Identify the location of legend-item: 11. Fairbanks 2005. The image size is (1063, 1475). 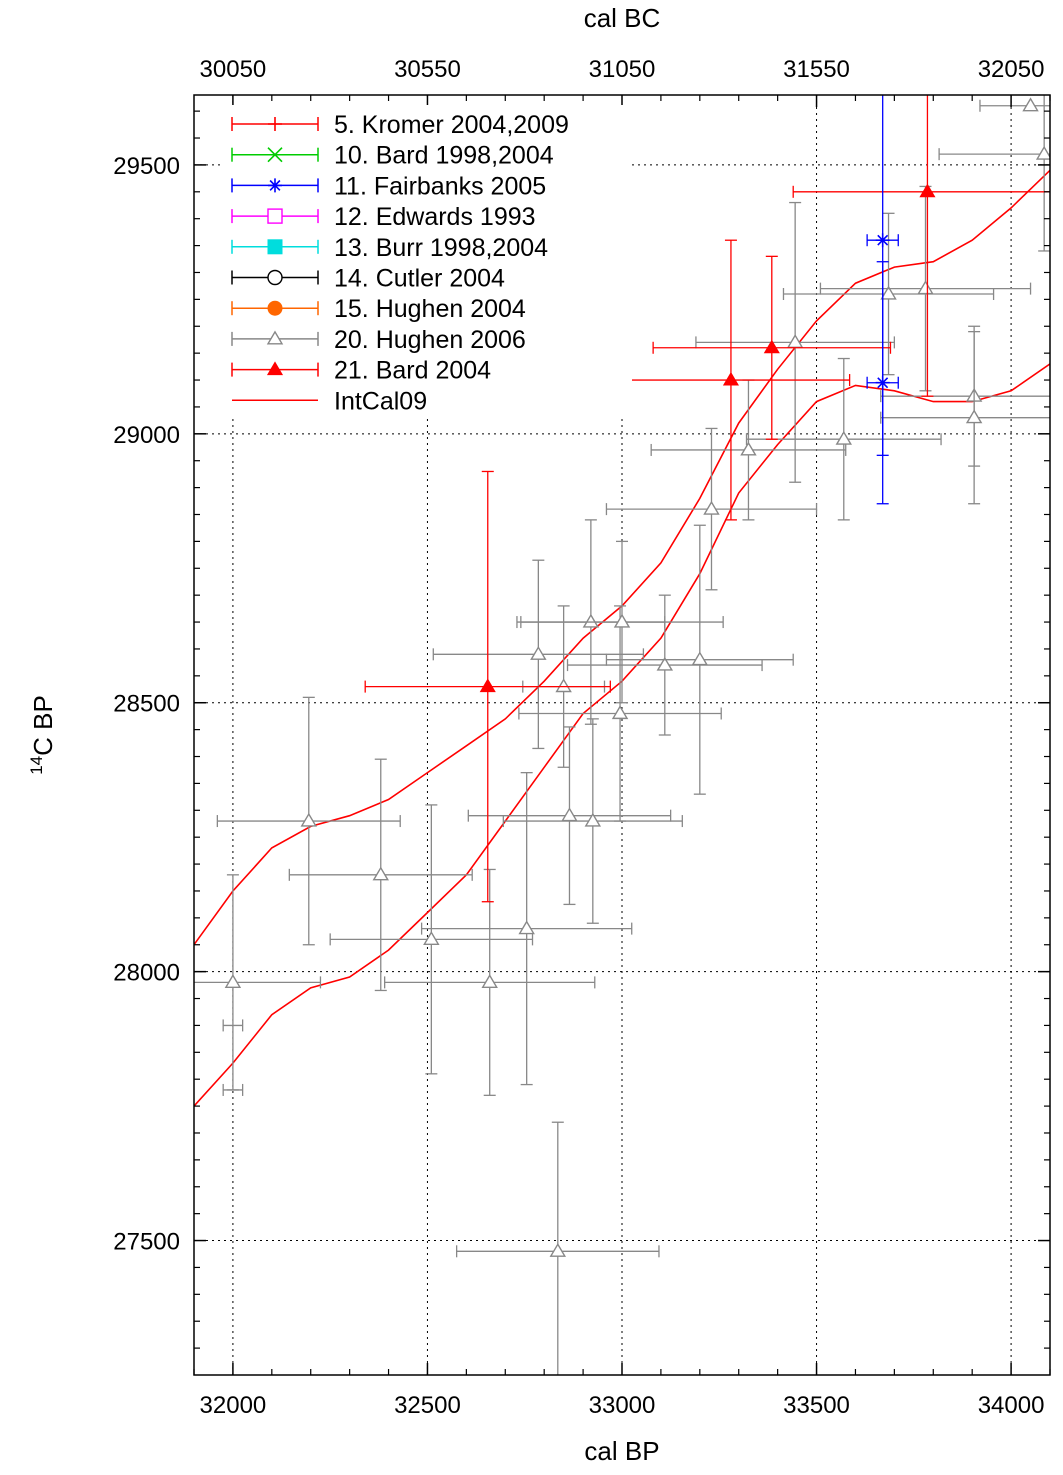
(388, 186).